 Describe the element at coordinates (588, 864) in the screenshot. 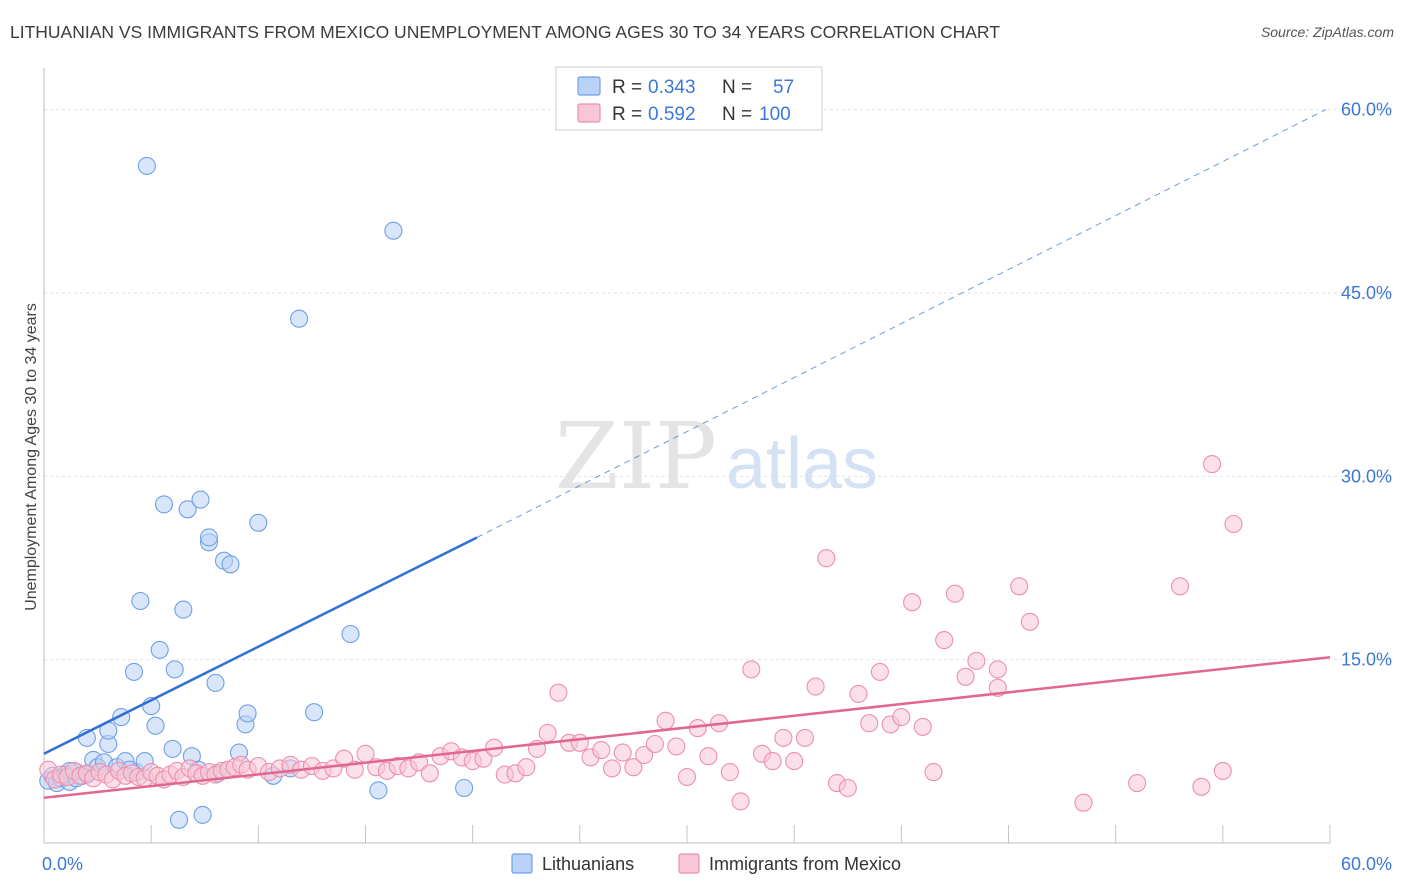

I see `legend-bottom-label-lithuanians: Lithuanians` at that location.